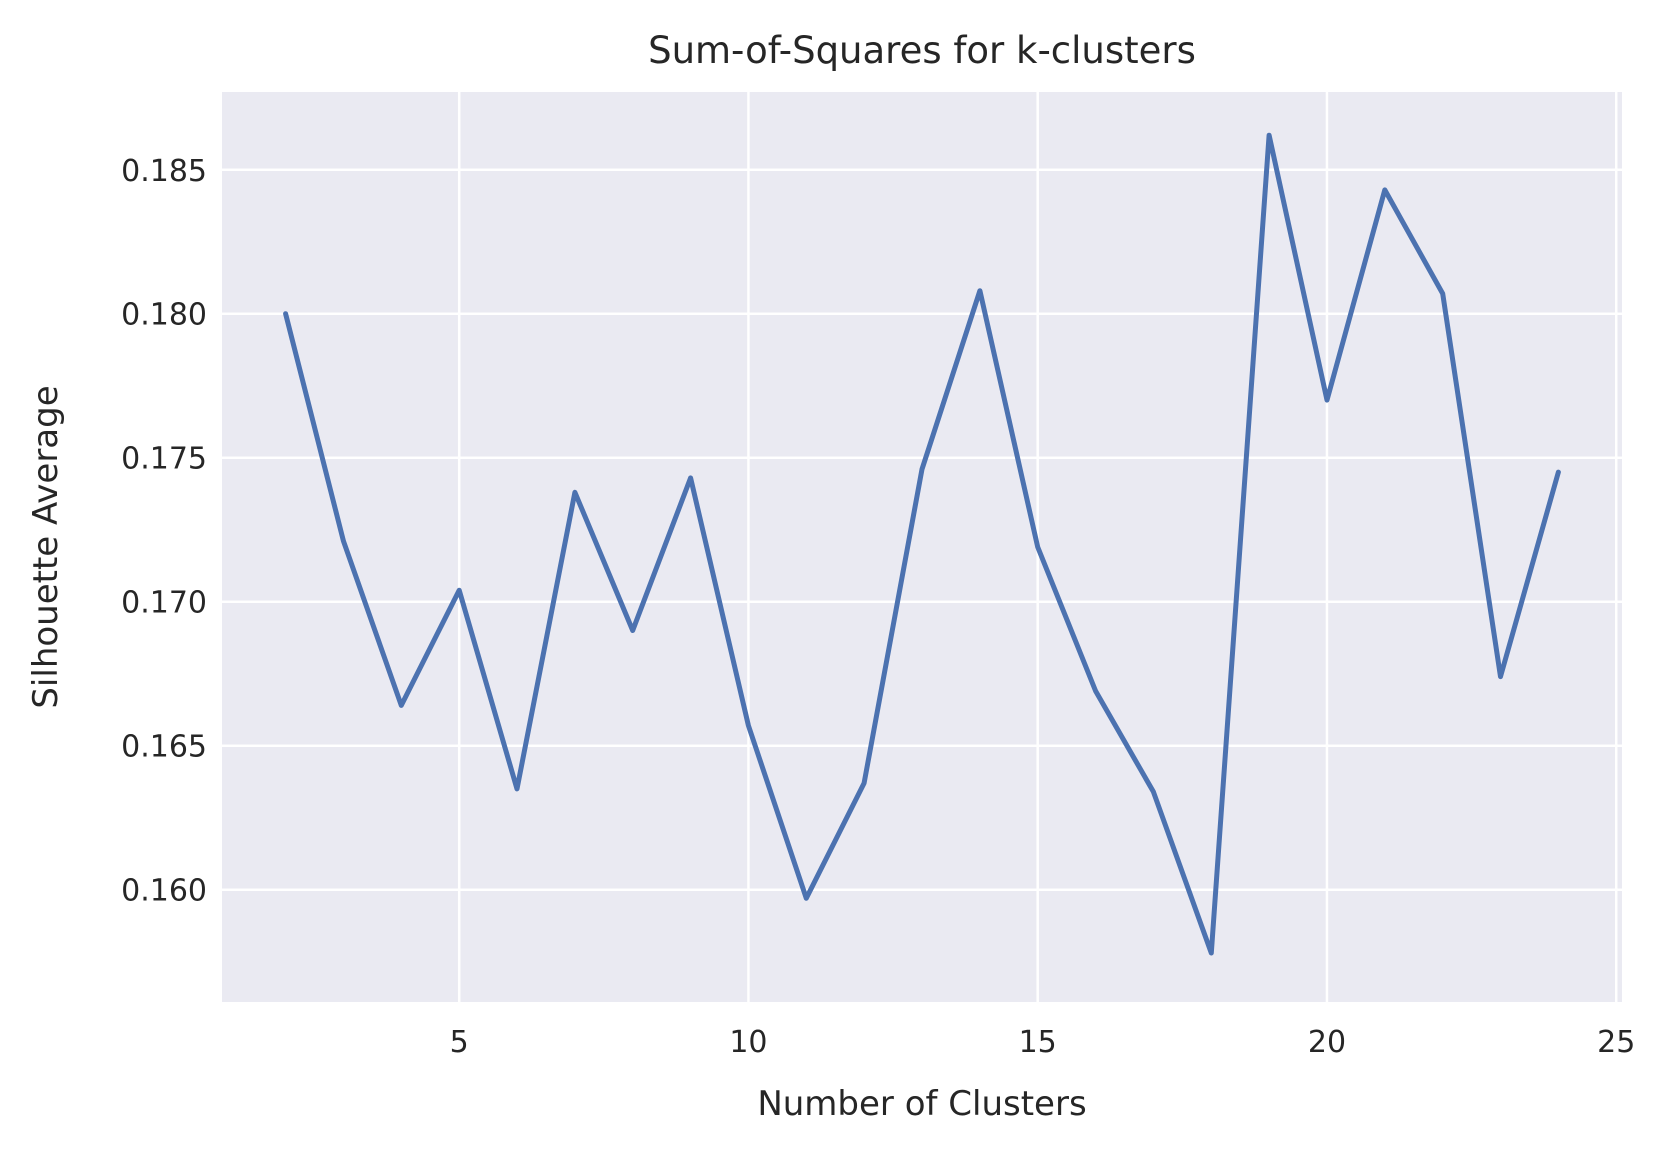 The height and width of the screenshot is (1152, 1664). I want to click on x-tick-label: 25, so click(1616, 1042).